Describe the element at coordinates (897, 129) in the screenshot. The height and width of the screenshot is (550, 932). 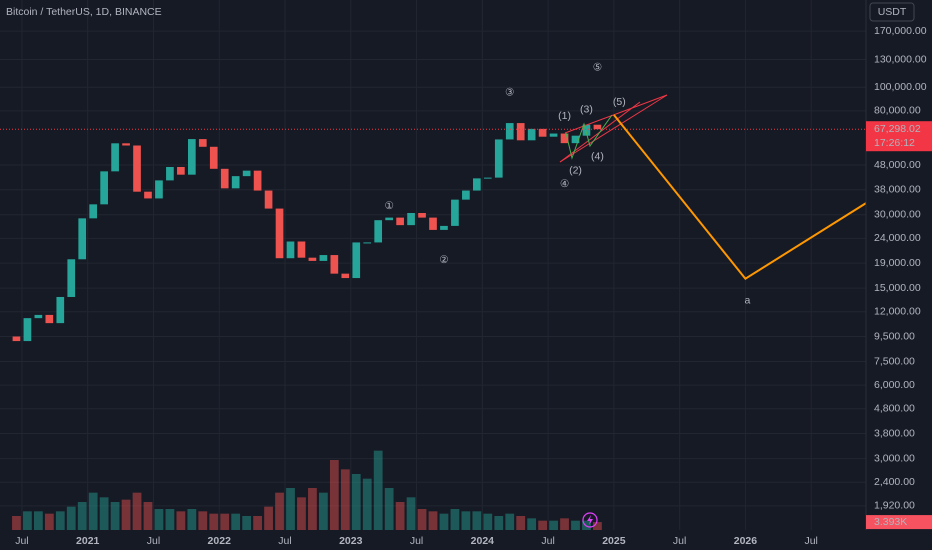
I see `price-tag-label: 67,298.02` at that location.